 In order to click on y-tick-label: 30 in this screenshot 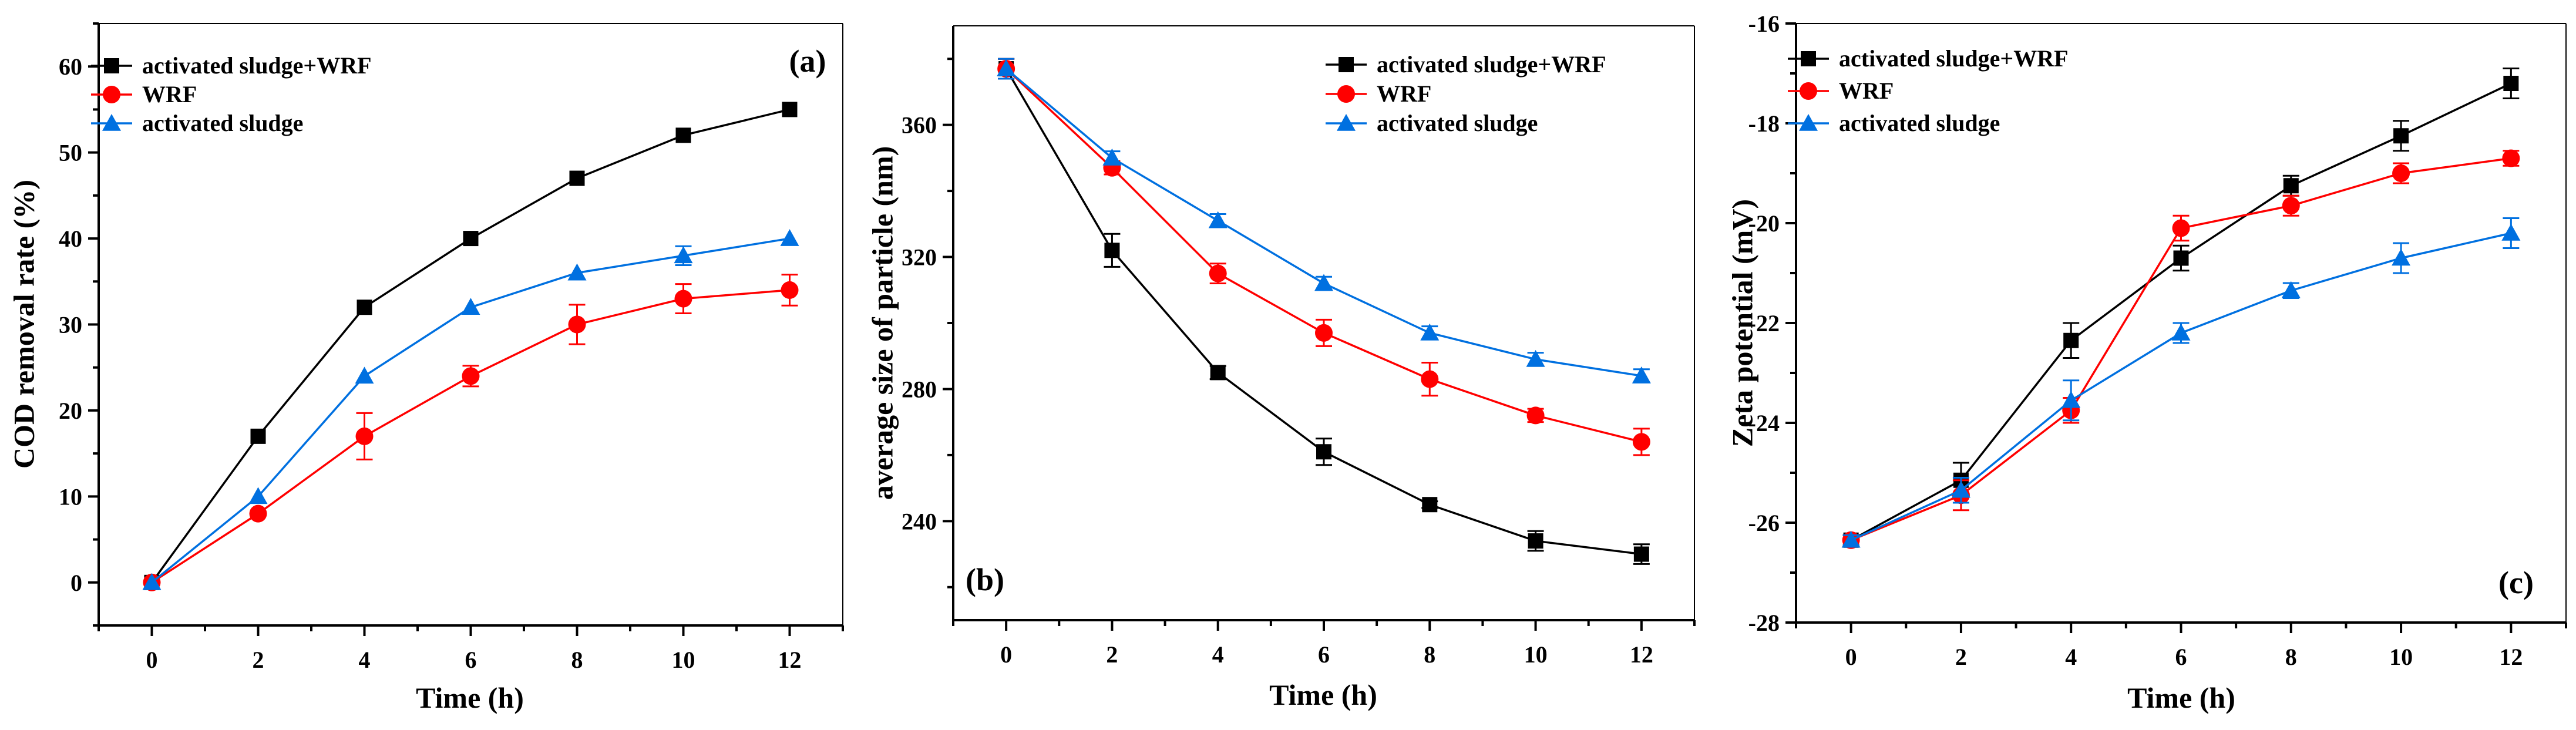, I will do `click(70, 325)`.